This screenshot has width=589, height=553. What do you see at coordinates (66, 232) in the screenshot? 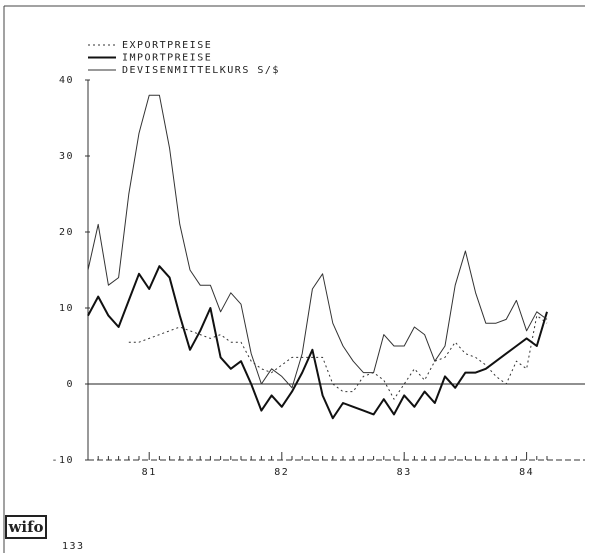
I see `y-tick-label: 20` at bounding box center [66, 232].